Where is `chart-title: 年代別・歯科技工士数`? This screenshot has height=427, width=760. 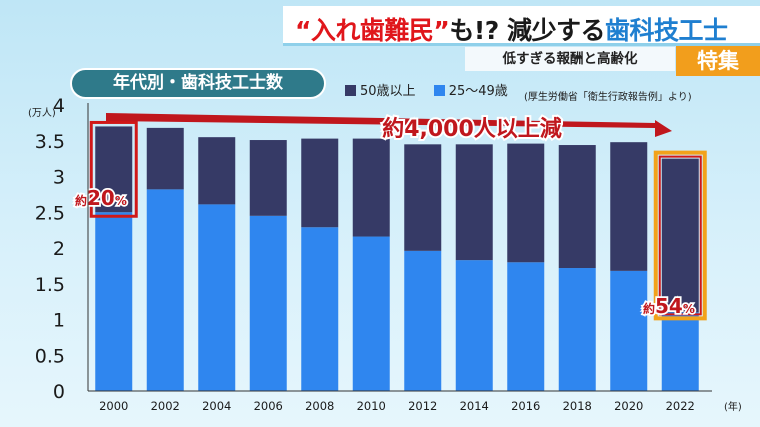 chart-title: 年代別・歯科技工士数 is located at coordinates (198, 83).